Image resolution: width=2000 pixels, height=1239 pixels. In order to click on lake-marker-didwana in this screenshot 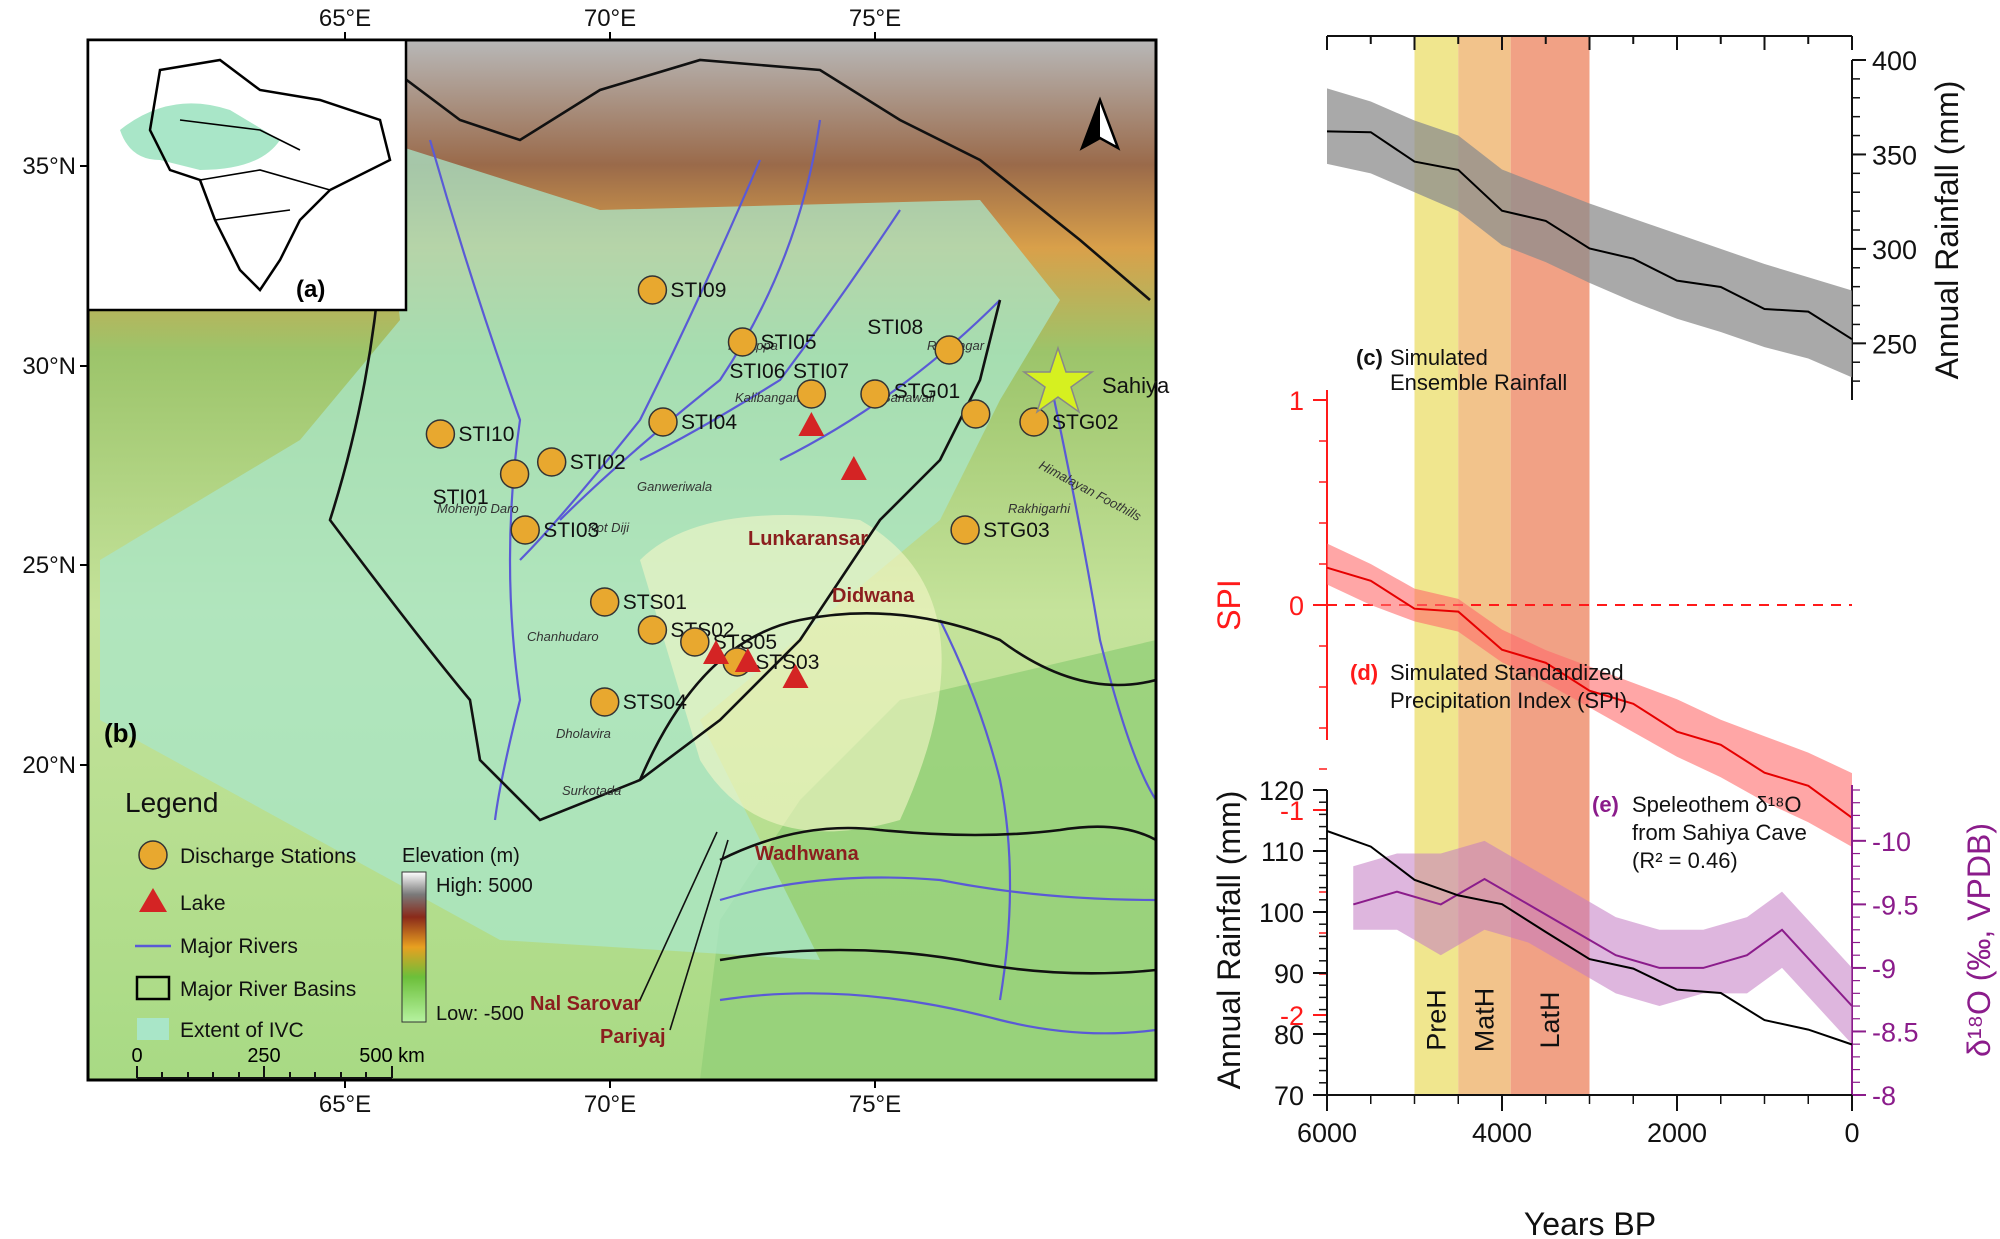, I will do `click(853, 468)`.